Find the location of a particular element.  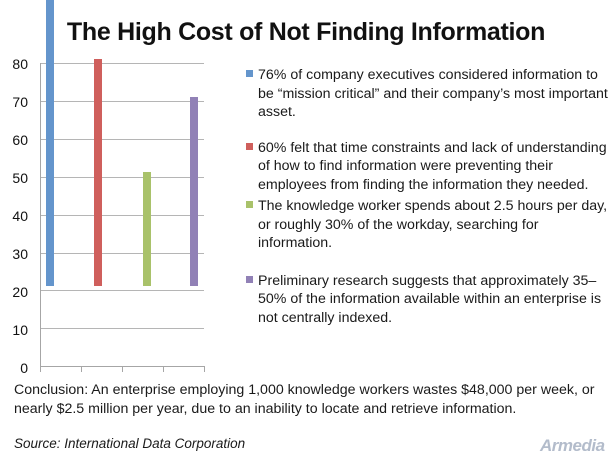

y-tick-30: 30 is located at coordinates (20, 254).